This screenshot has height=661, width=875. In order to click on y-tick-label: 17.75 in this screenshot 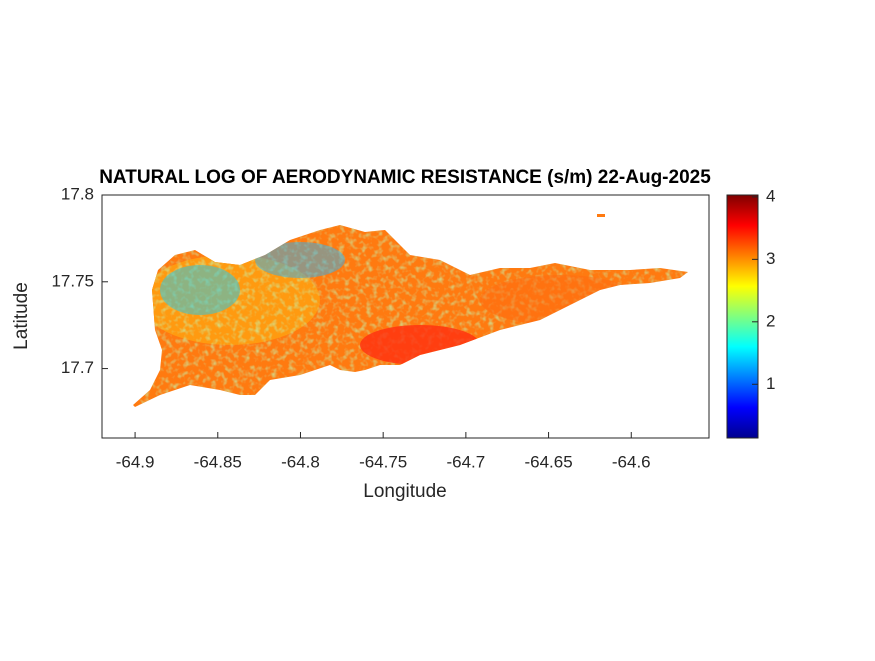, I will do `click(72, 280)`.